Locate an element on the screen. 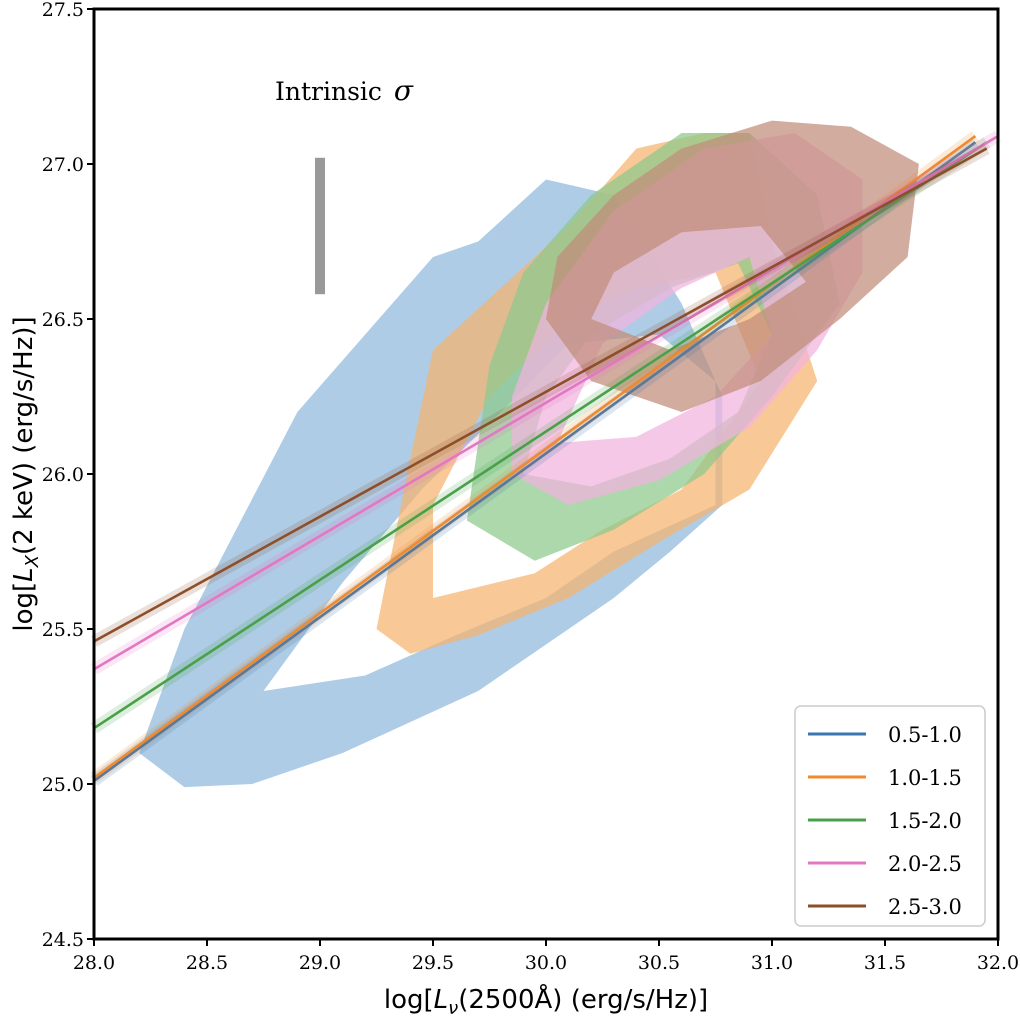 The image size is (1020, 1024). x-tick-label: 32.0 is located at coordinates (998, 963).